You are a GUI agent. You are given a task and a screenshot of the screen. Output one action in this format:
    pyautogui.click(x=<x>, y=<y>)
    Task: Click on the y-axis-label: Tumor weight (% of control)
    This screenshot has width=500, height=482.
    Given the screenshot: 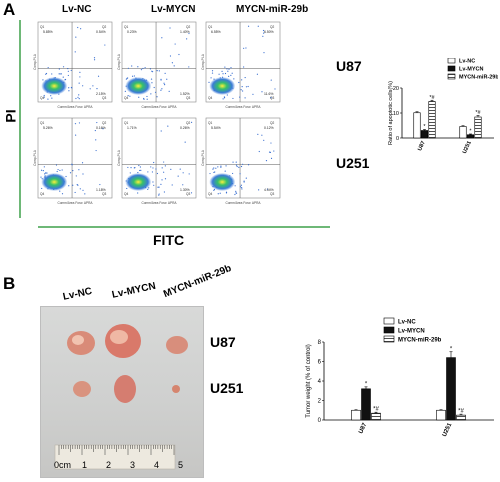 What is the action you would take?
    pyautogui.click(x=309, y=380)
    